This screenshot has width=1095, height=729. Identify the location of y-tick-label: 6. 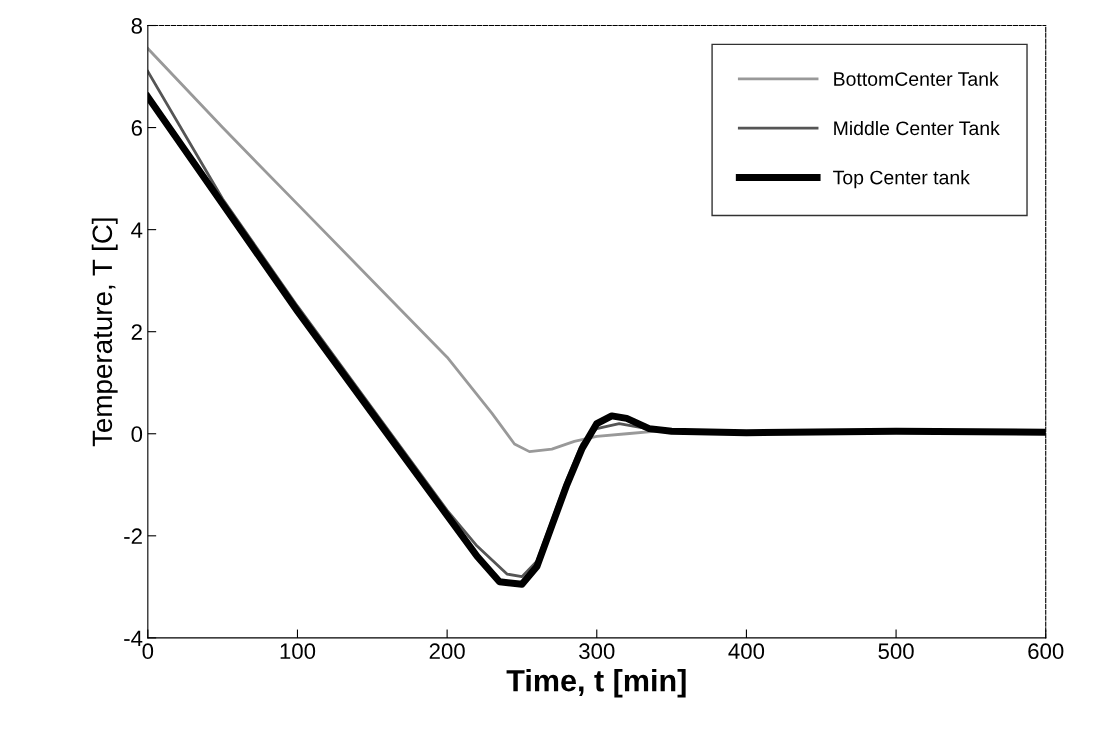
(136, 128).